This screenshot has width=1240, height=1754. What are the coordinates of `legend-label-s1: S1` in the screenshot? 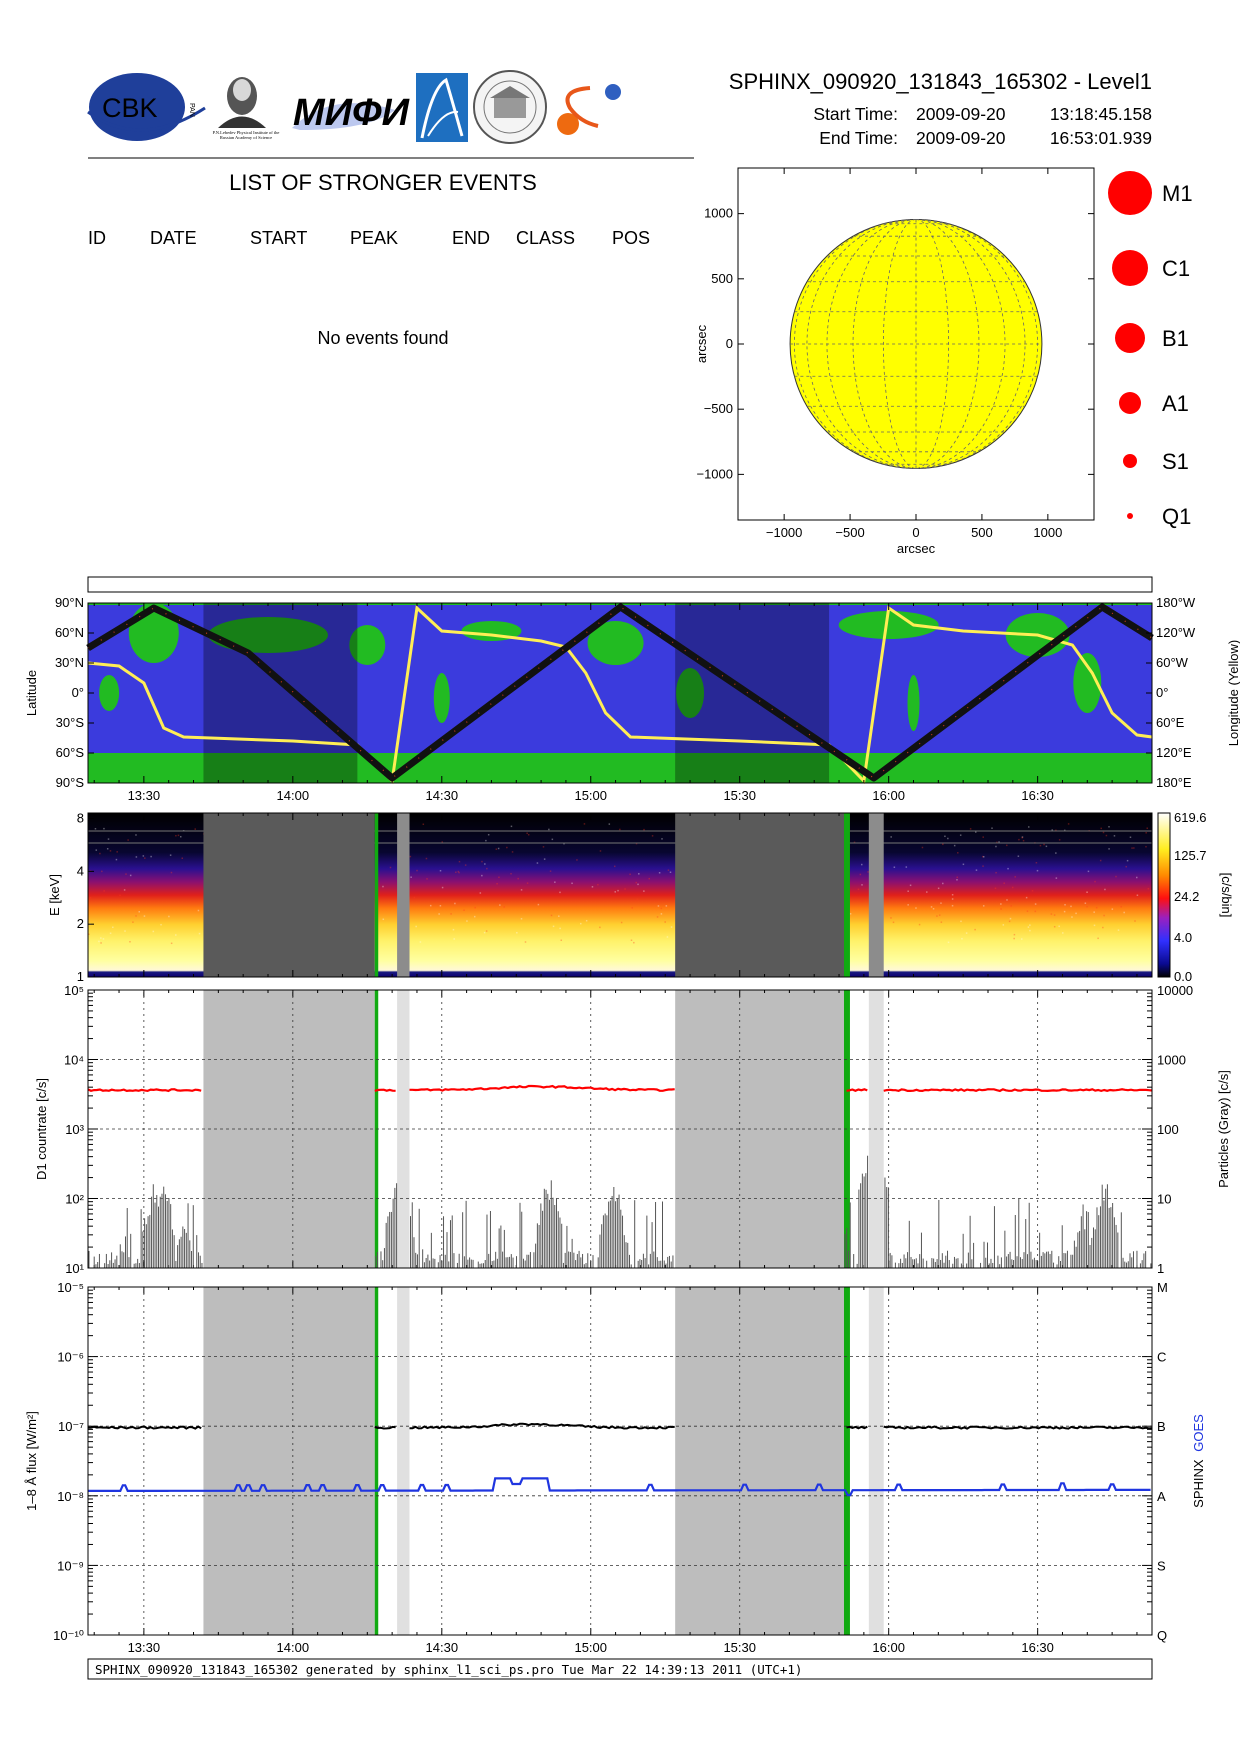 It's located at (1175, 461).